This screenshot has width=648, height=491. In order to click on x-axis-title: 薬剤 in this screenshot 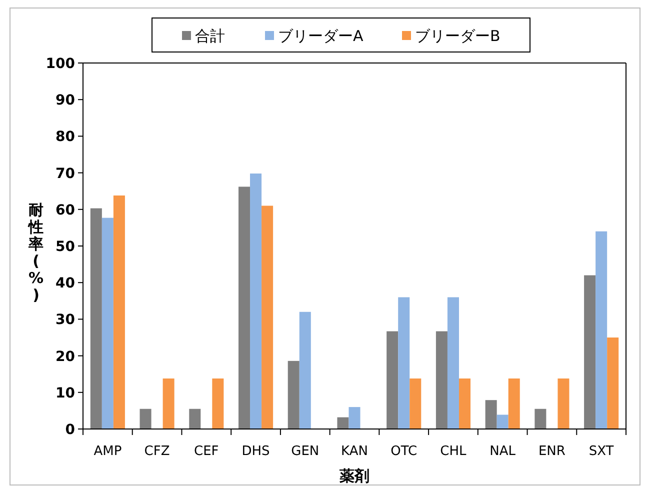, I will do `click(354, 476)`.